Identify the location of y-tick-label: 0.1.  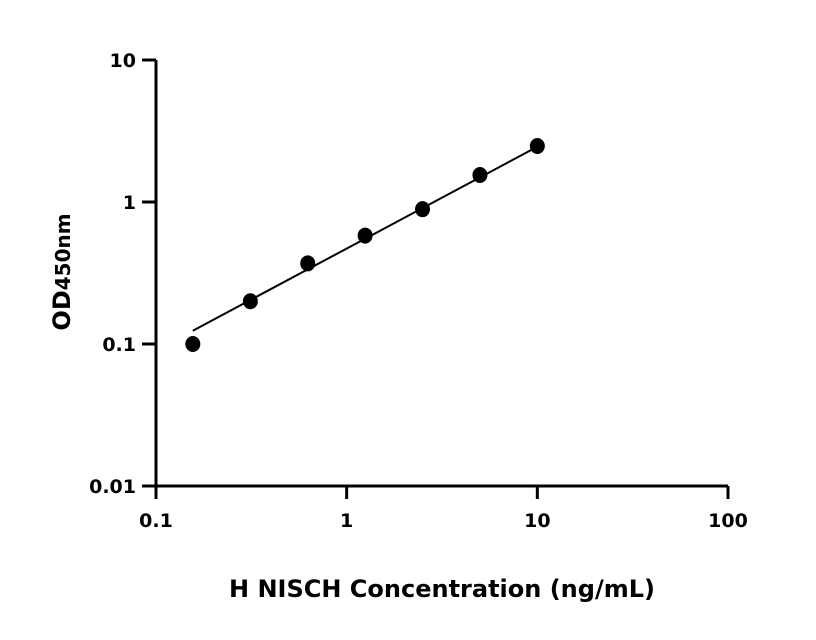
(119, 345).